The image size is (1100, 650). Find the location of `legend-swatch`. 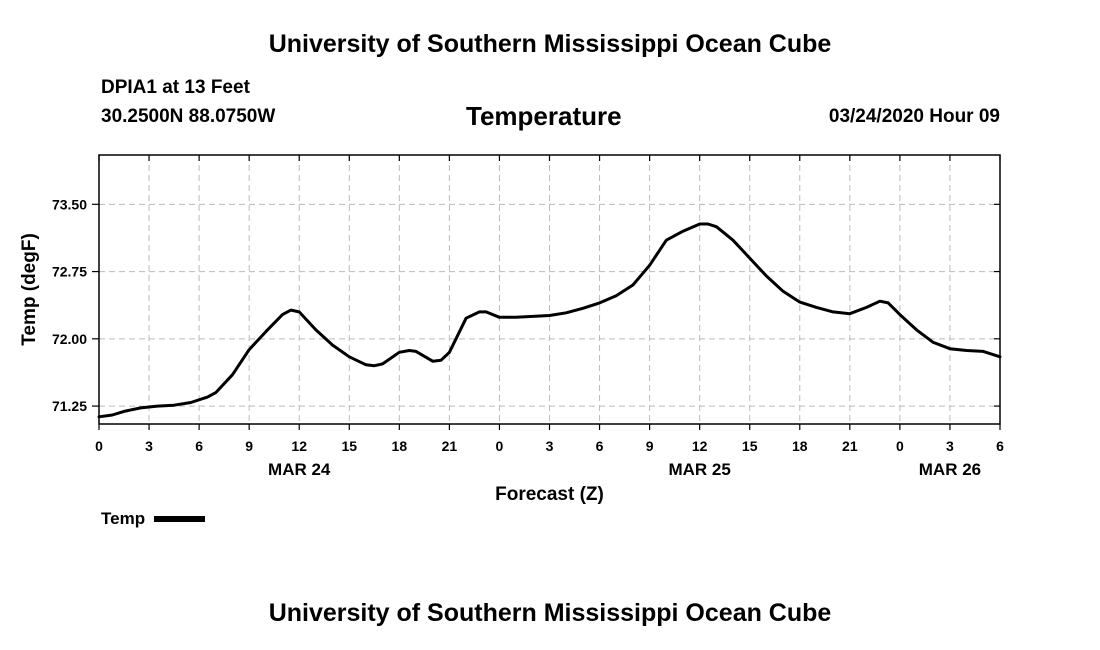

legend-swatch is located at coordinates (180, 519).